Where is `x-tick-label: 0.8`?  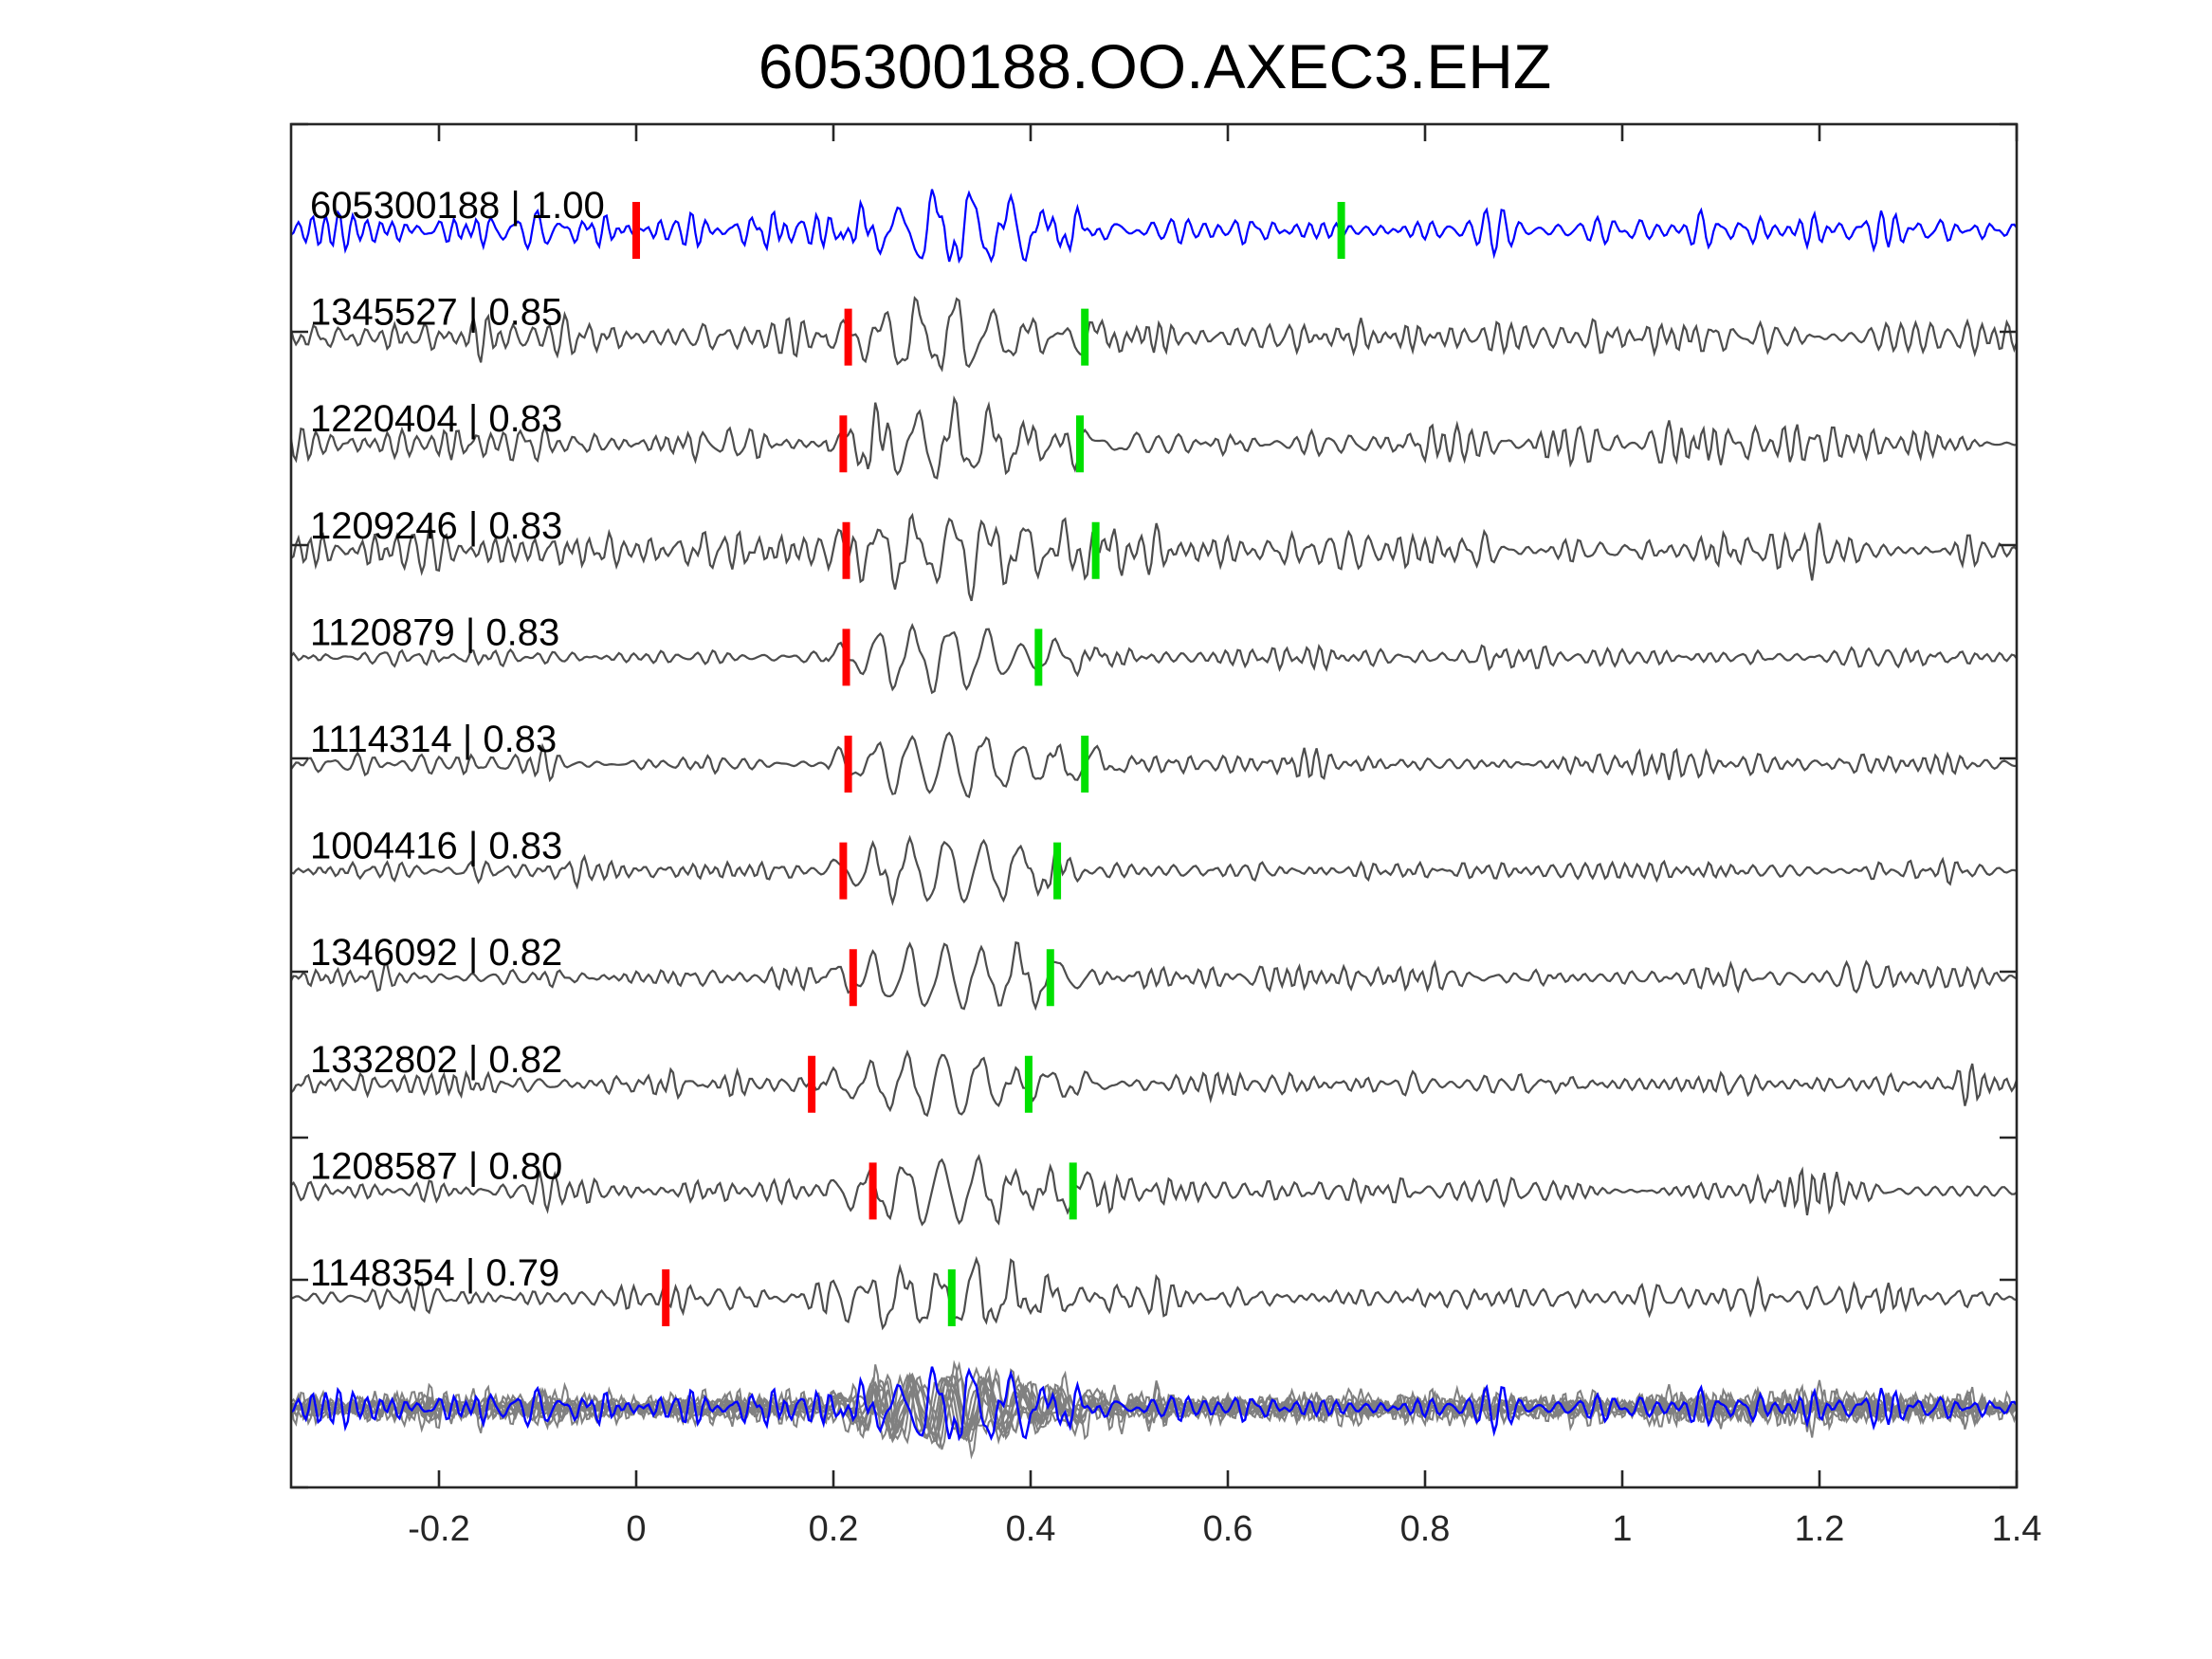 x-tick-label: 0.8 is located at coordinates (1425, 1529).